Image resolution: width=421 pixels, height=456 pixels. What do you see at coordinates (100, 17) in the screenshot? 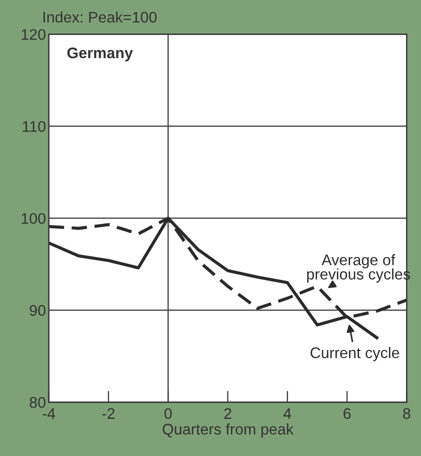
I see `y-axis-title: Index: Peak=100` at bounding box center [100, 17].